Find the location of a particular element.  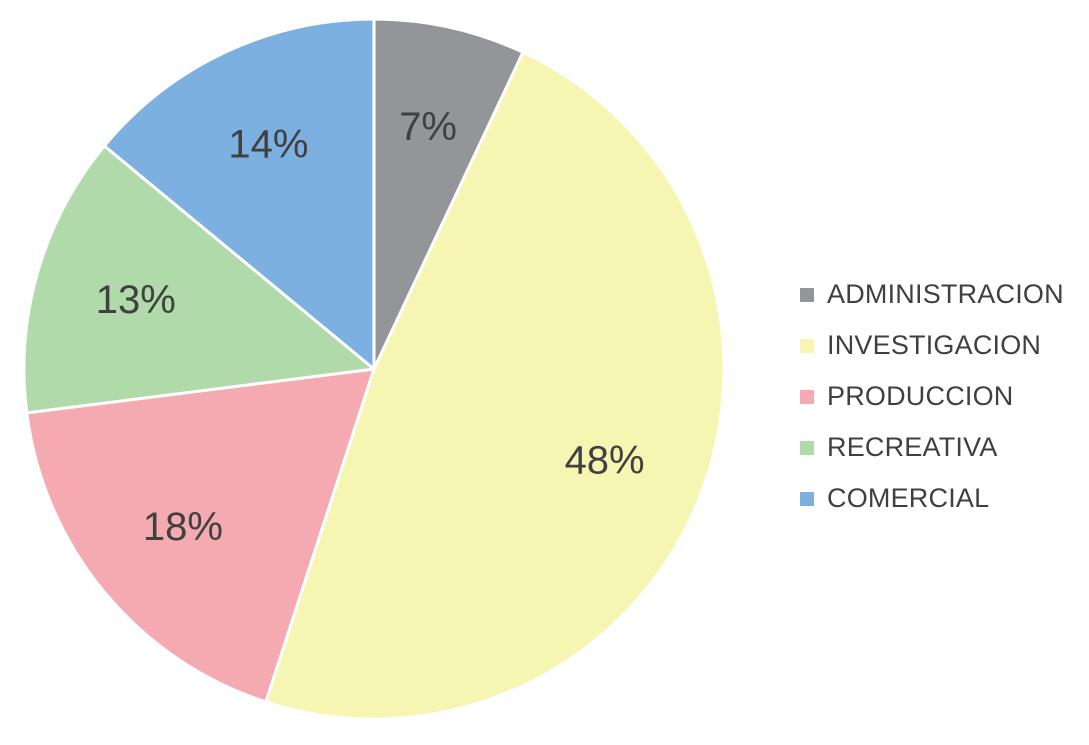

legend-item-administracion: ADMINISTRACION is located at coordinates (932, 294).